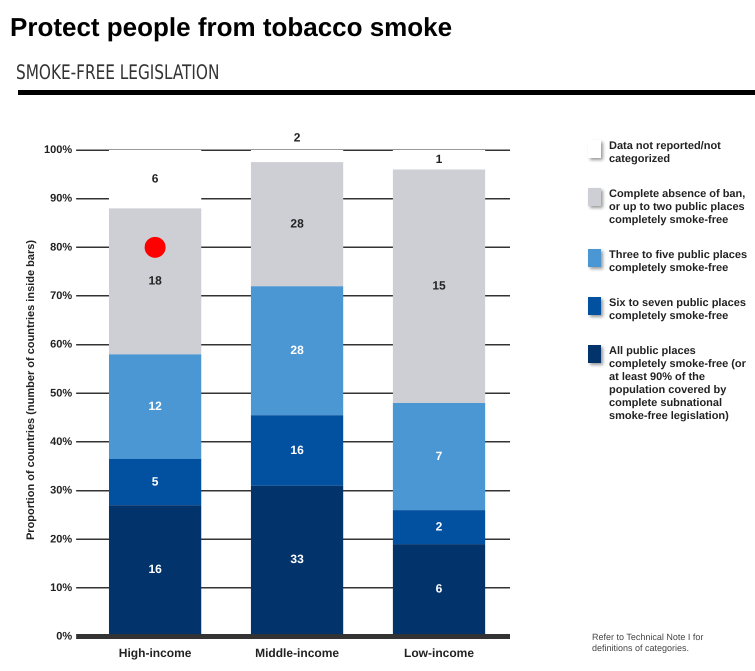  Describe the element at coordinates (61, 588) in the screenshot. I see `y-tick-label: 10%` at that location.